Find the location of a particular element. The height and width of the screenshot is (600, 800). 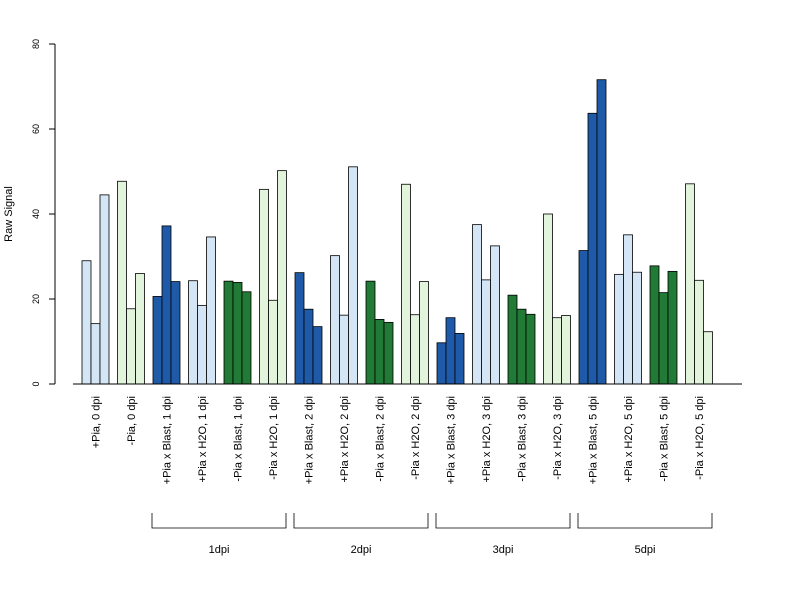

y-tick-label: 60 is located at coordinates (36, 129).